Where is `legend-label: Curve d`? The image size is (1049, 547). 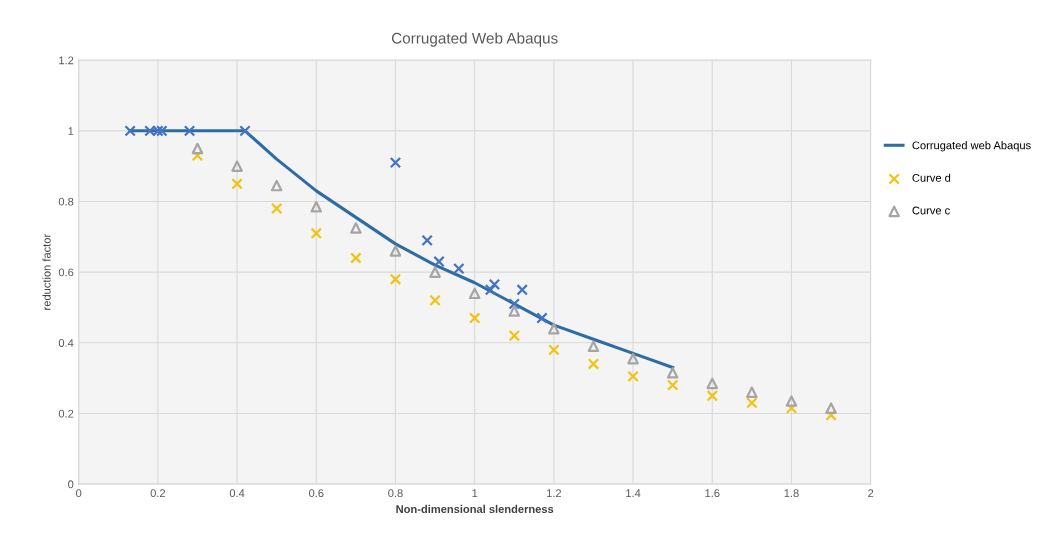 legend-label: Curve d is located at coordinates (931, 177).